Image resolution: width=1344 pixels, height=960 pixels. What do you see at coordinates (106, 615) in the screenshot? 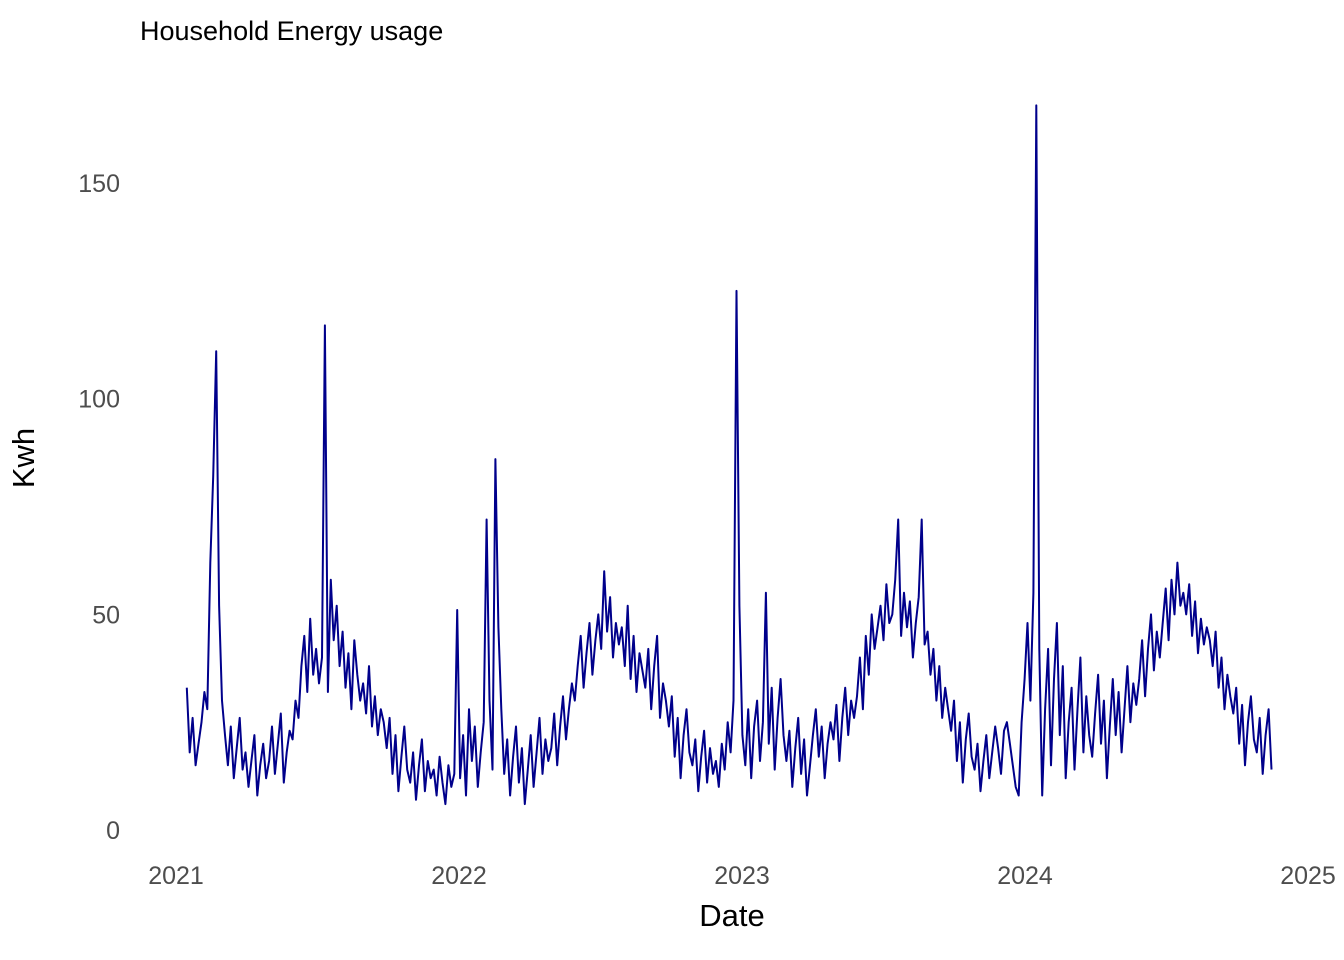
I see `y-tick-label: 50` at bounding box center [106, 615].